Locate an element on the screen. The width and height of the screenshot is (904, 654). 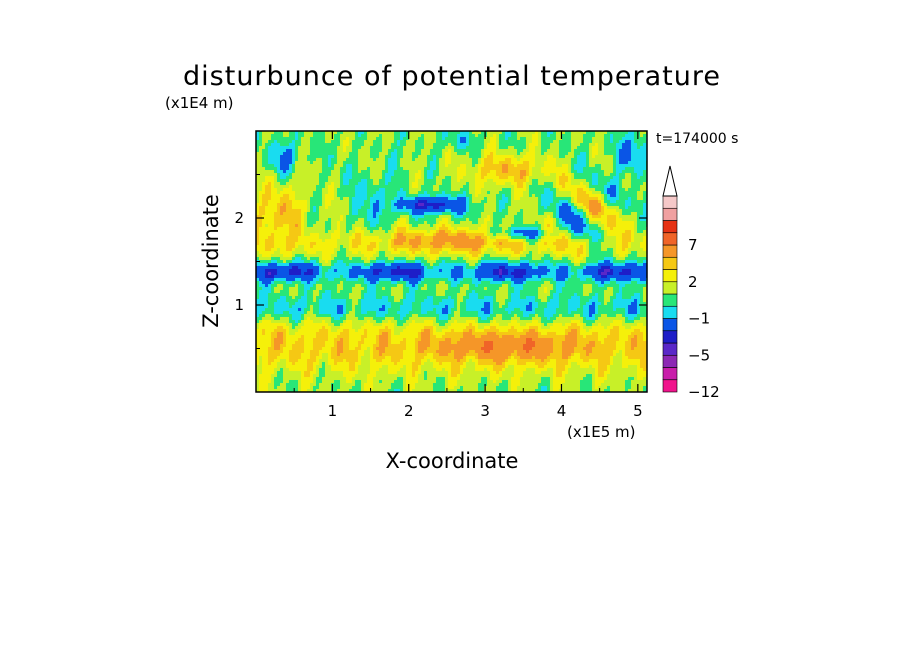
x-tick-label: 1 is located at coordinates (333, 411).